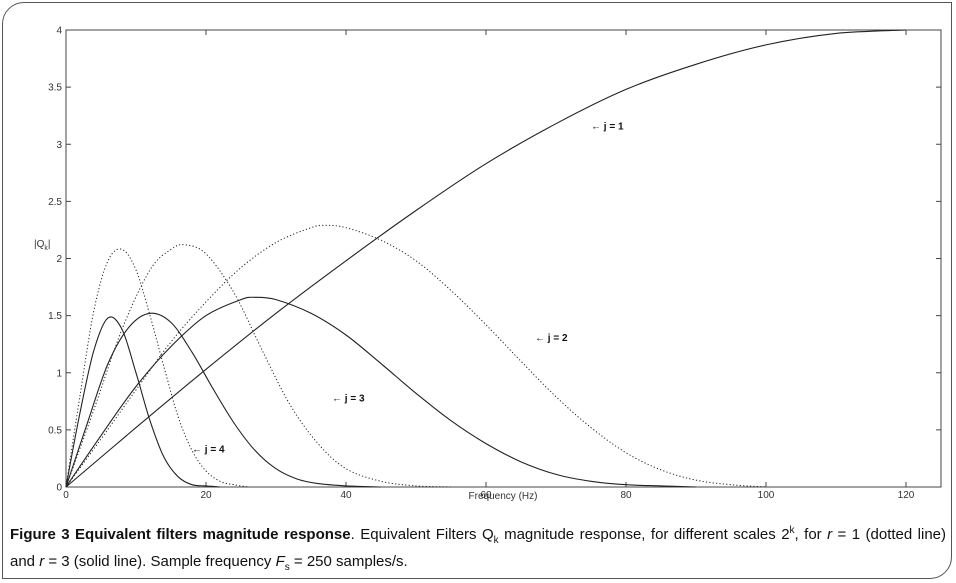 The width and height of the screenshot is (956, 583). What do you see at coordinates (160, 561) in the screenshot?
I see `caption-text-2d: = 3 (solid line). Sample frequency` at bounding box center [160, 561].